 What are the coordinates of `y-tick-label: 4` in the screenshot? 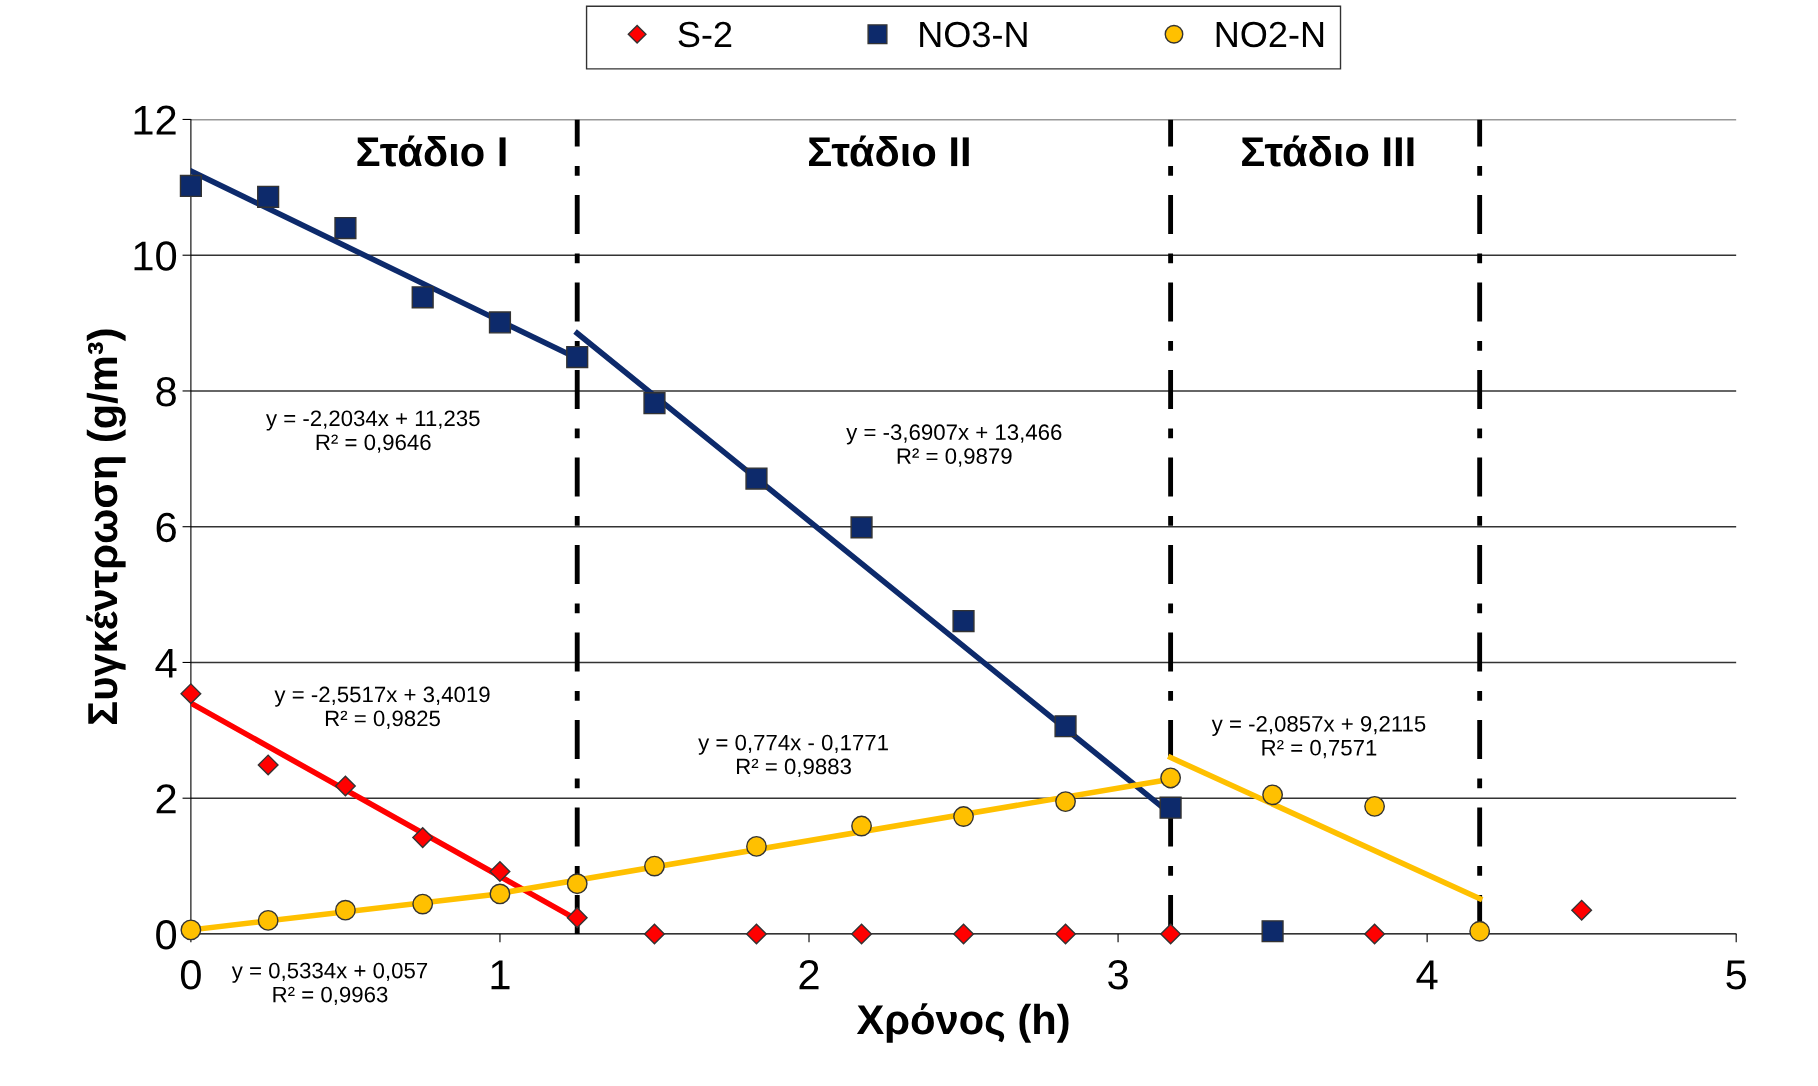 It's located at (166, 663).